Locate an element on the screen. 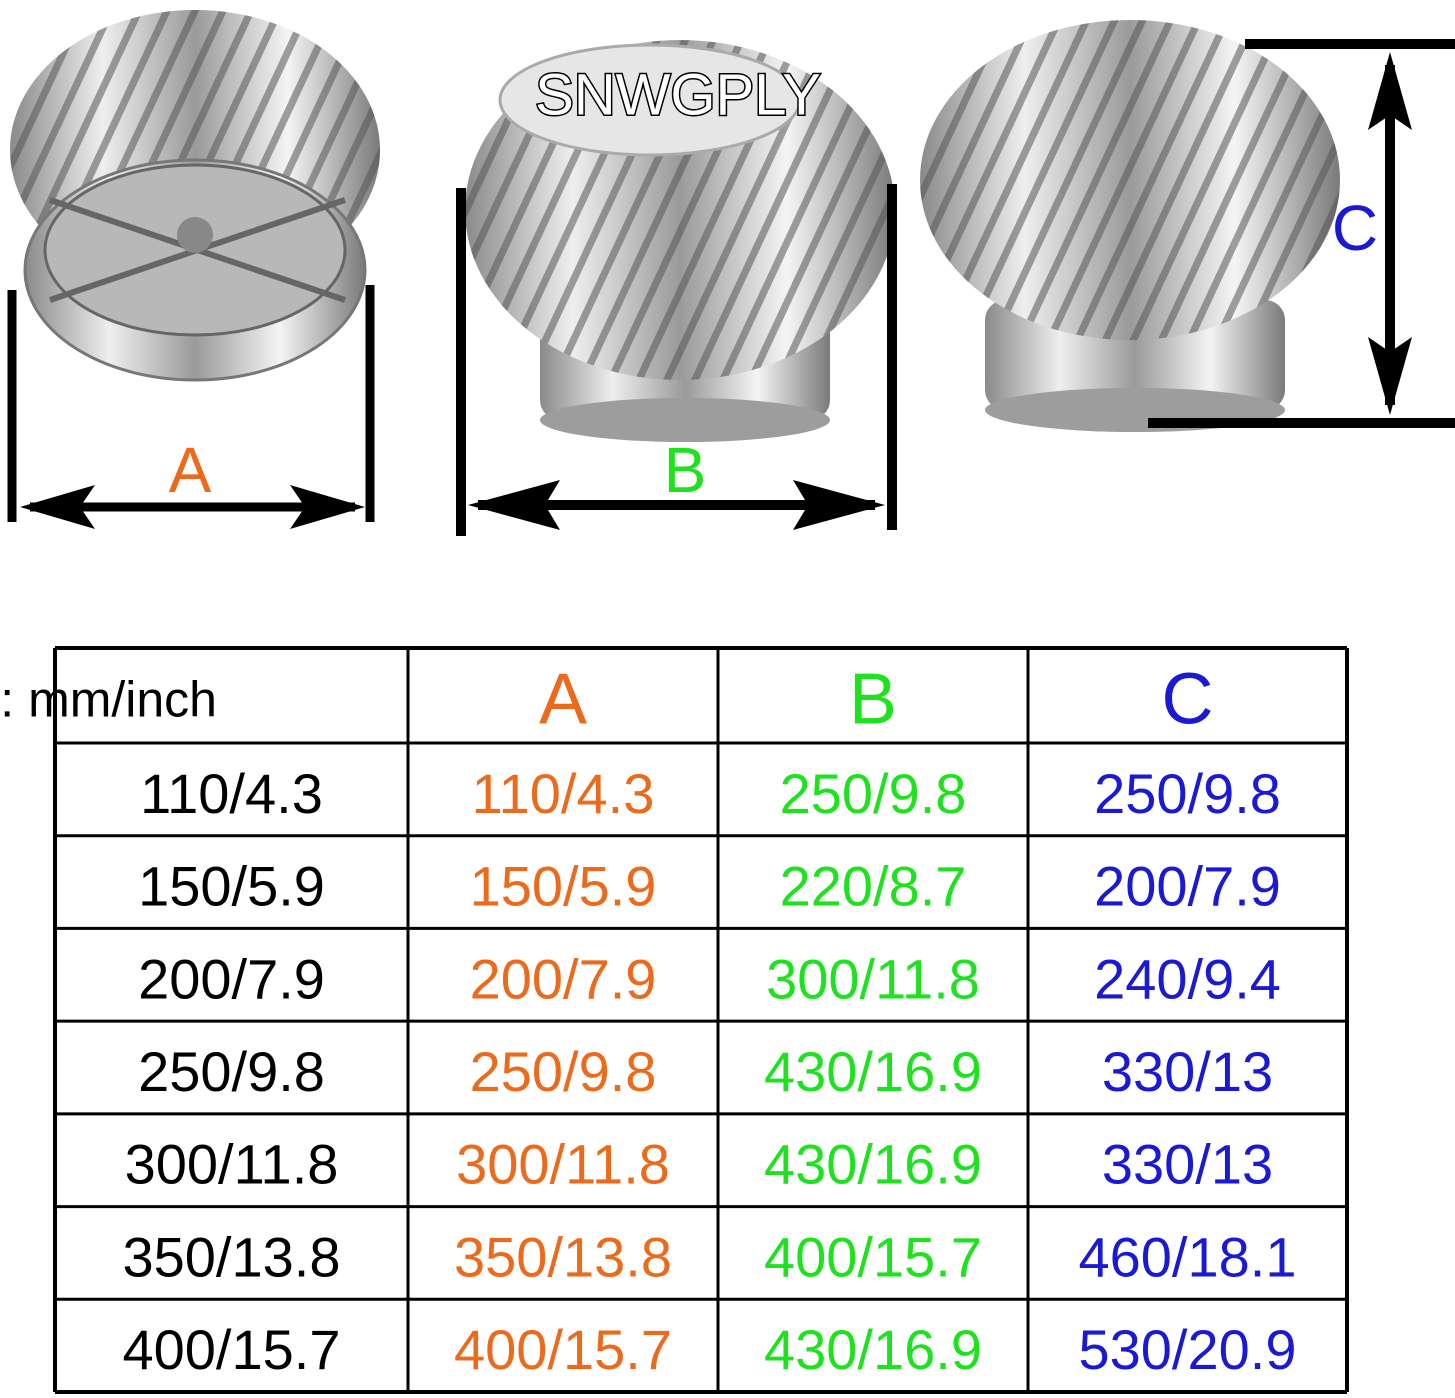 This screenshot has width=1455, height=1398. header-cell: B is located at coordinates (873, 700).